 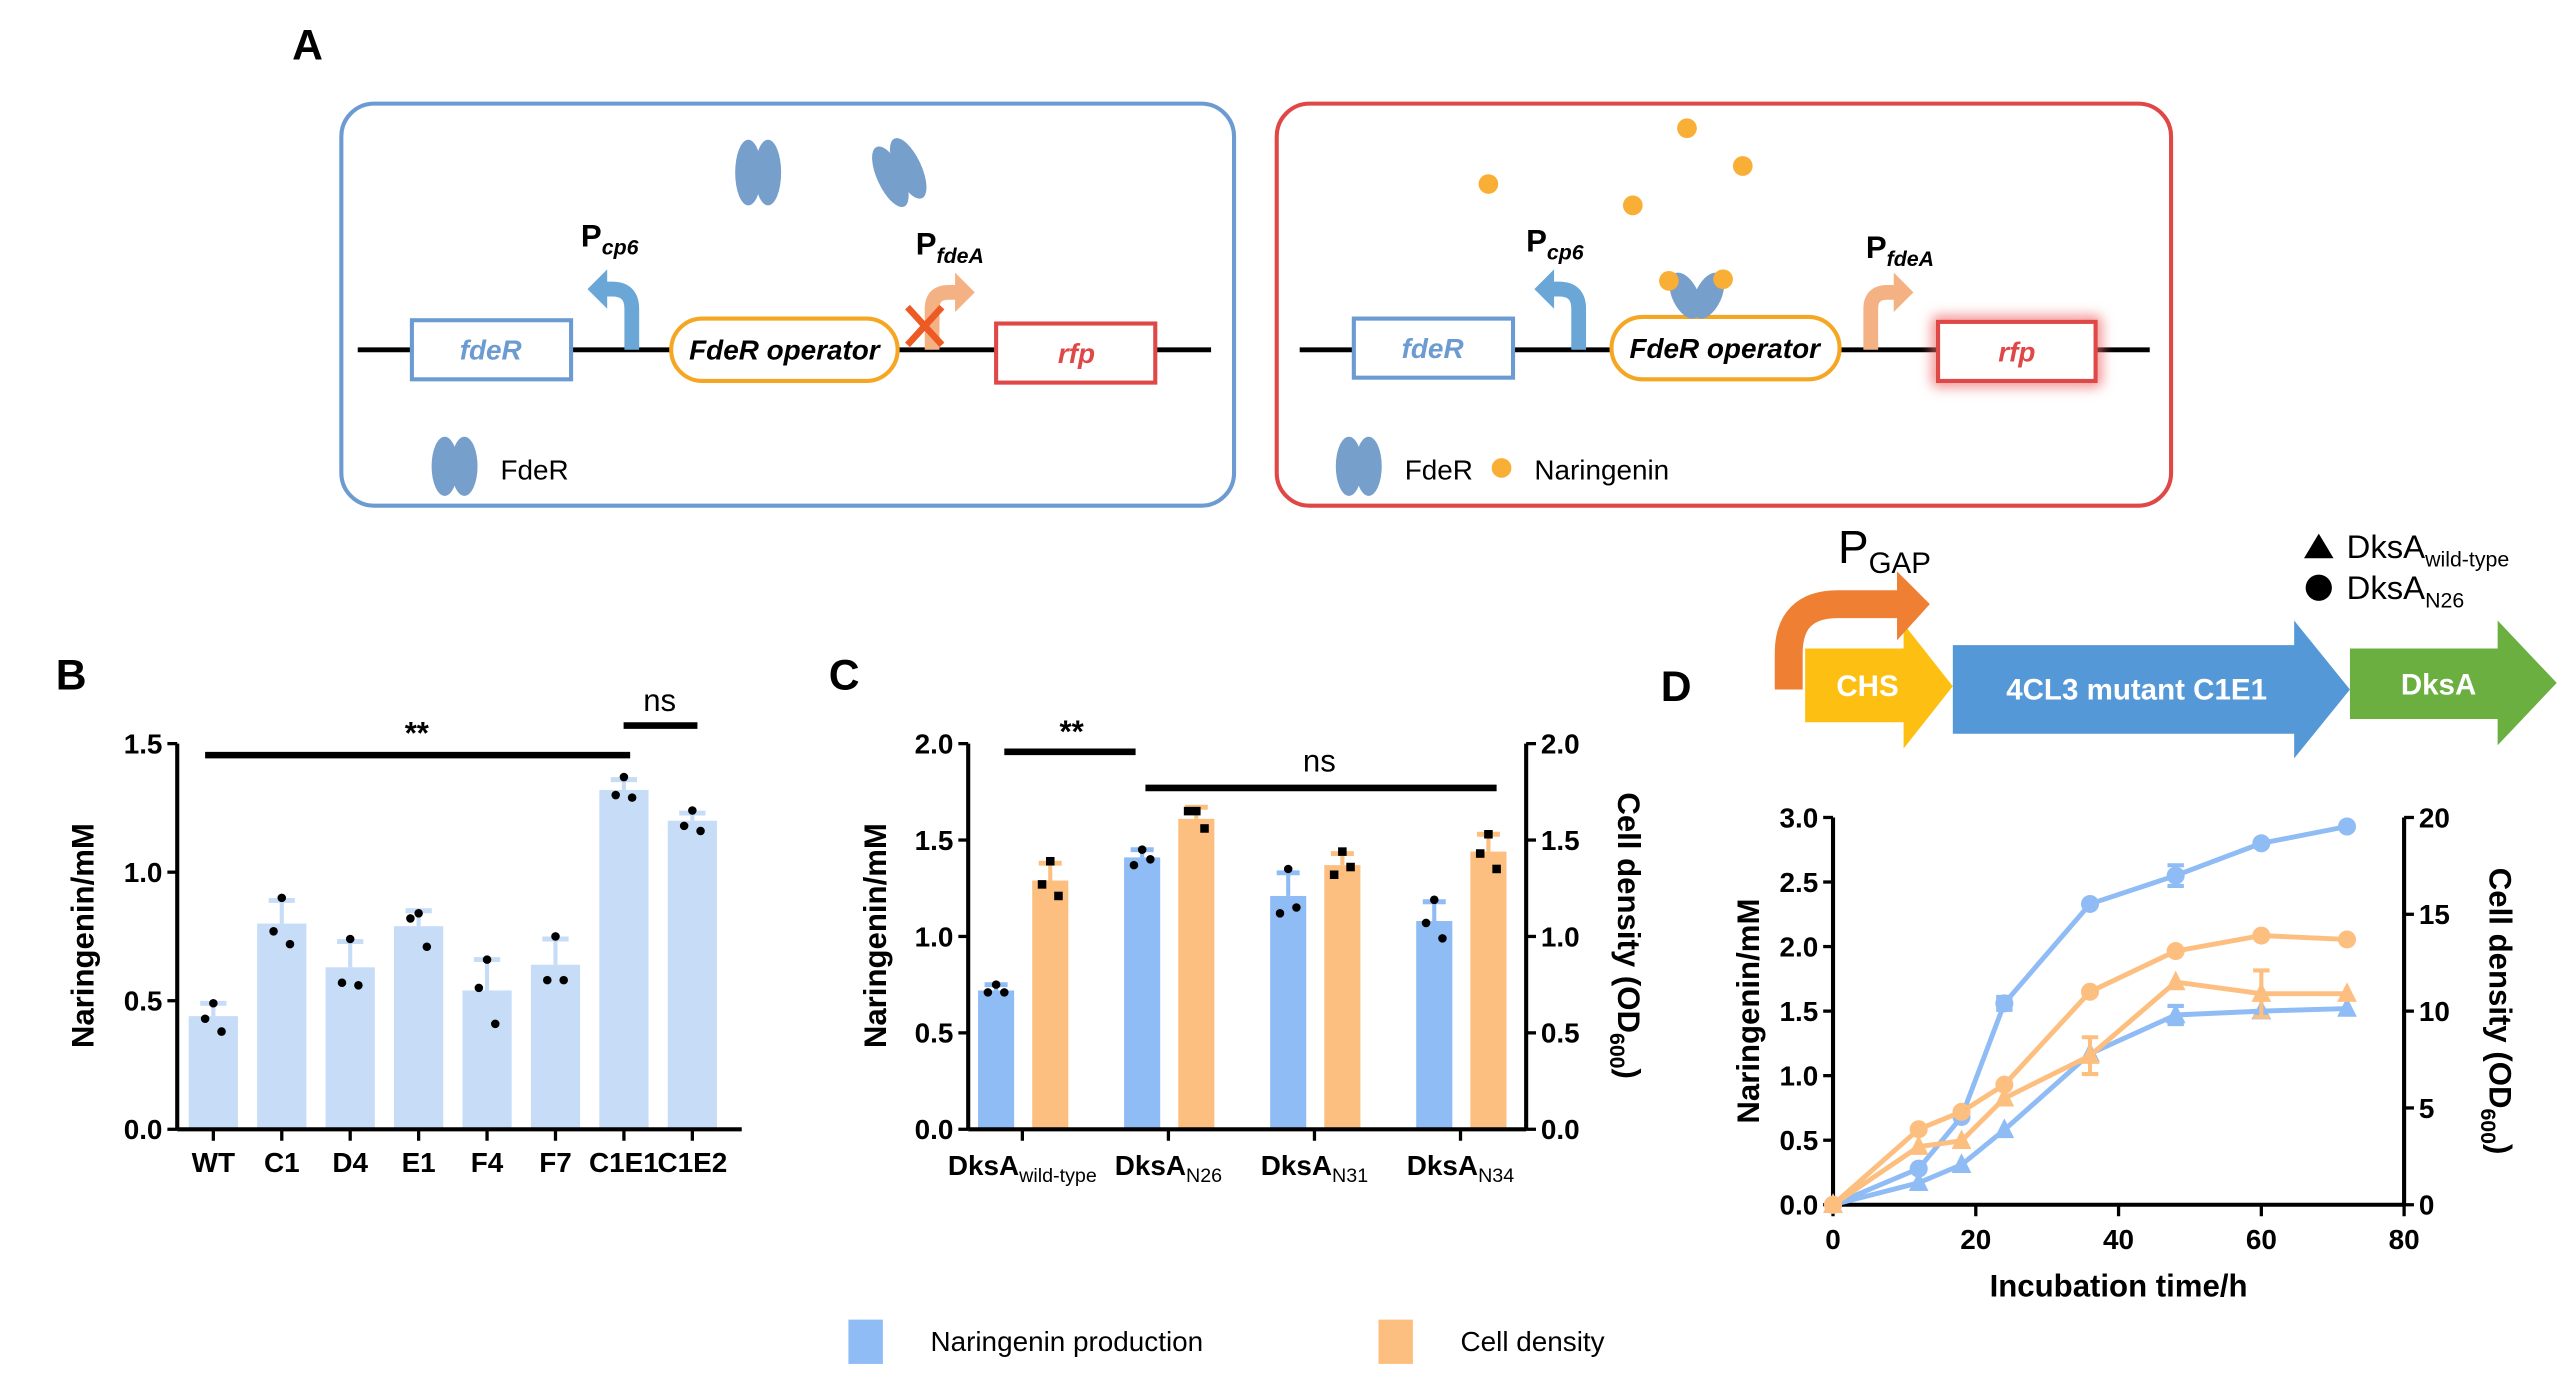 What do you see at coordinates (71, 675) in the screenshot?
I see `panel-label-b: B` at bounding box center [71, 675].